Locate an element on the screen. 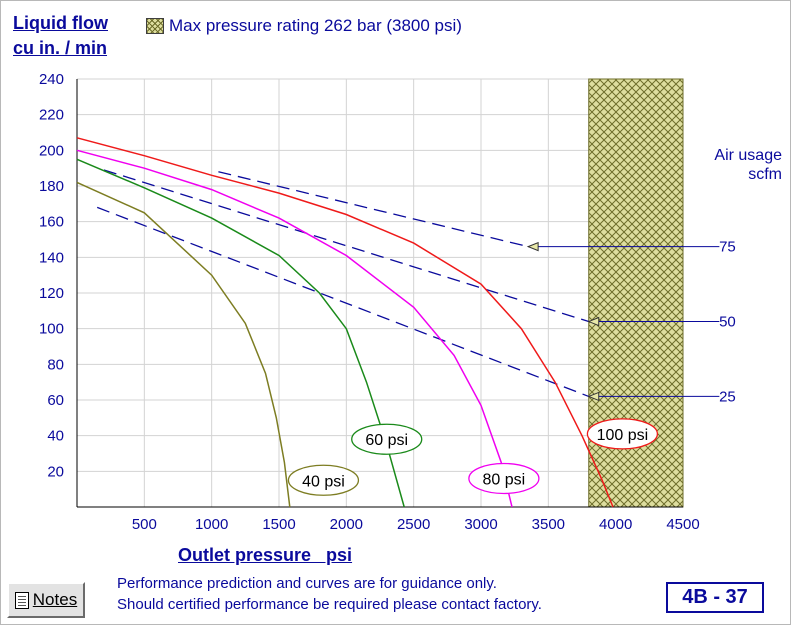  legend: Max pressure rating 262 bar (3800 psi) is located at coordinates (304, 26).